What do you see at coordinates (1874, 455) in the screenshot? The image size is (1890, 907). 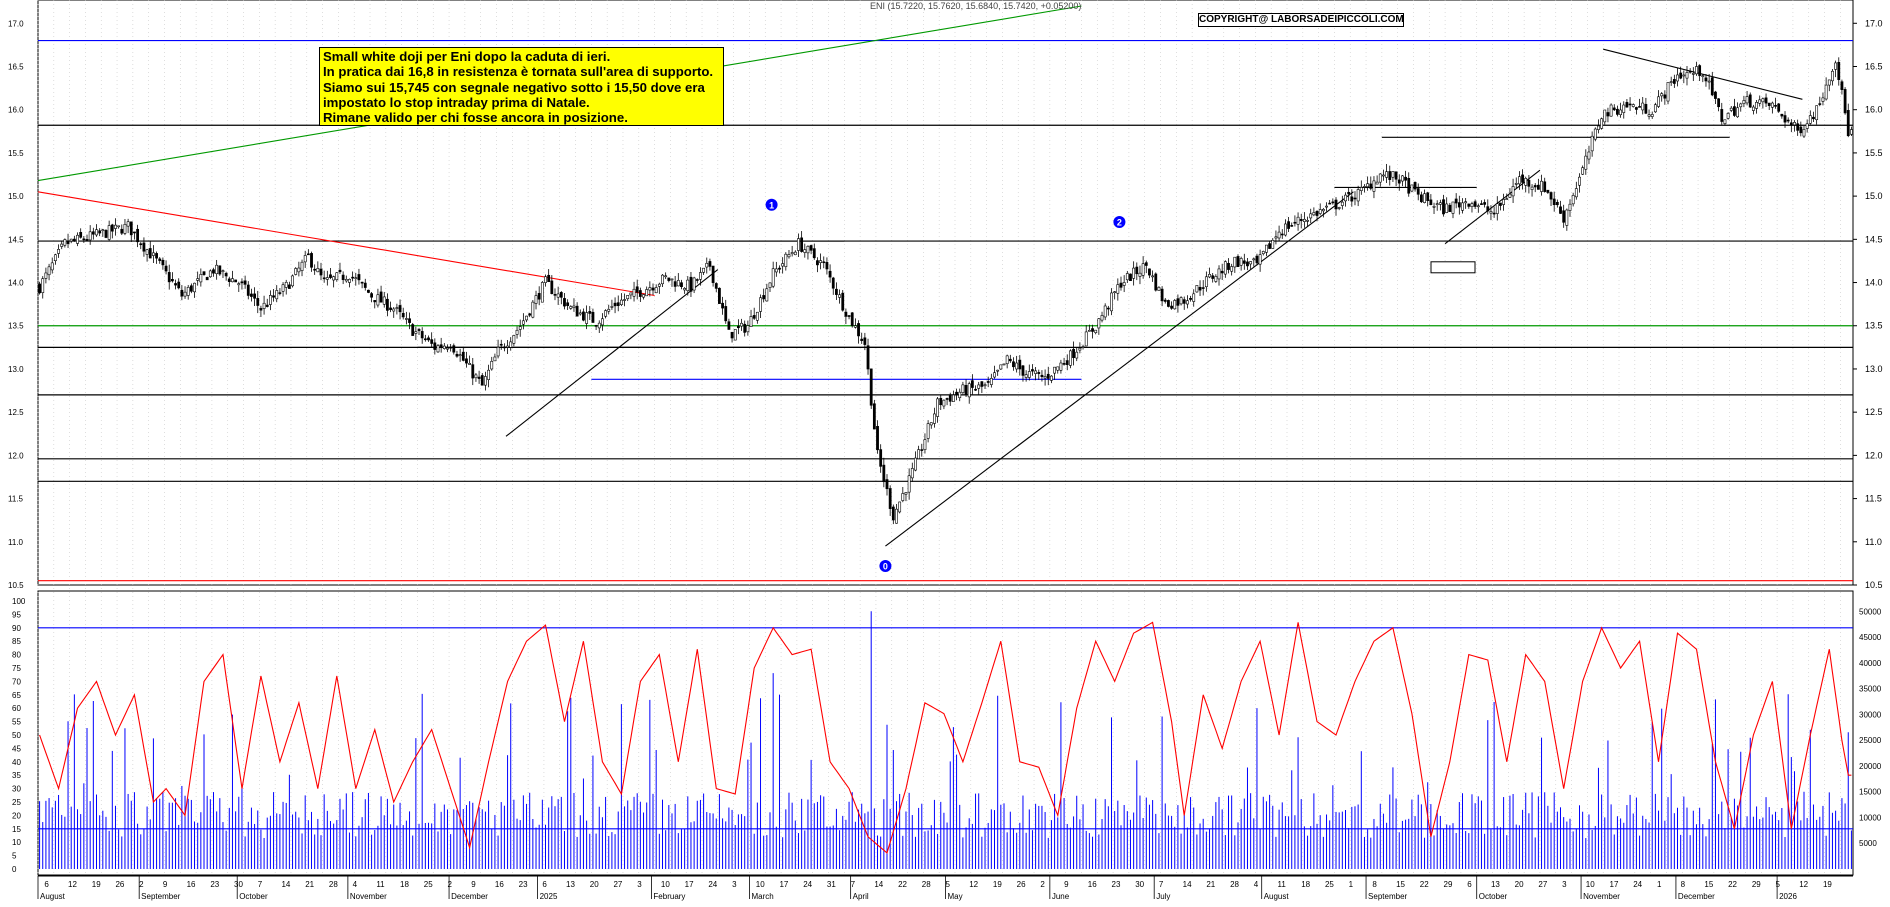 I see `price-tick-label: 12.0` at bounding box center [1874, 455].